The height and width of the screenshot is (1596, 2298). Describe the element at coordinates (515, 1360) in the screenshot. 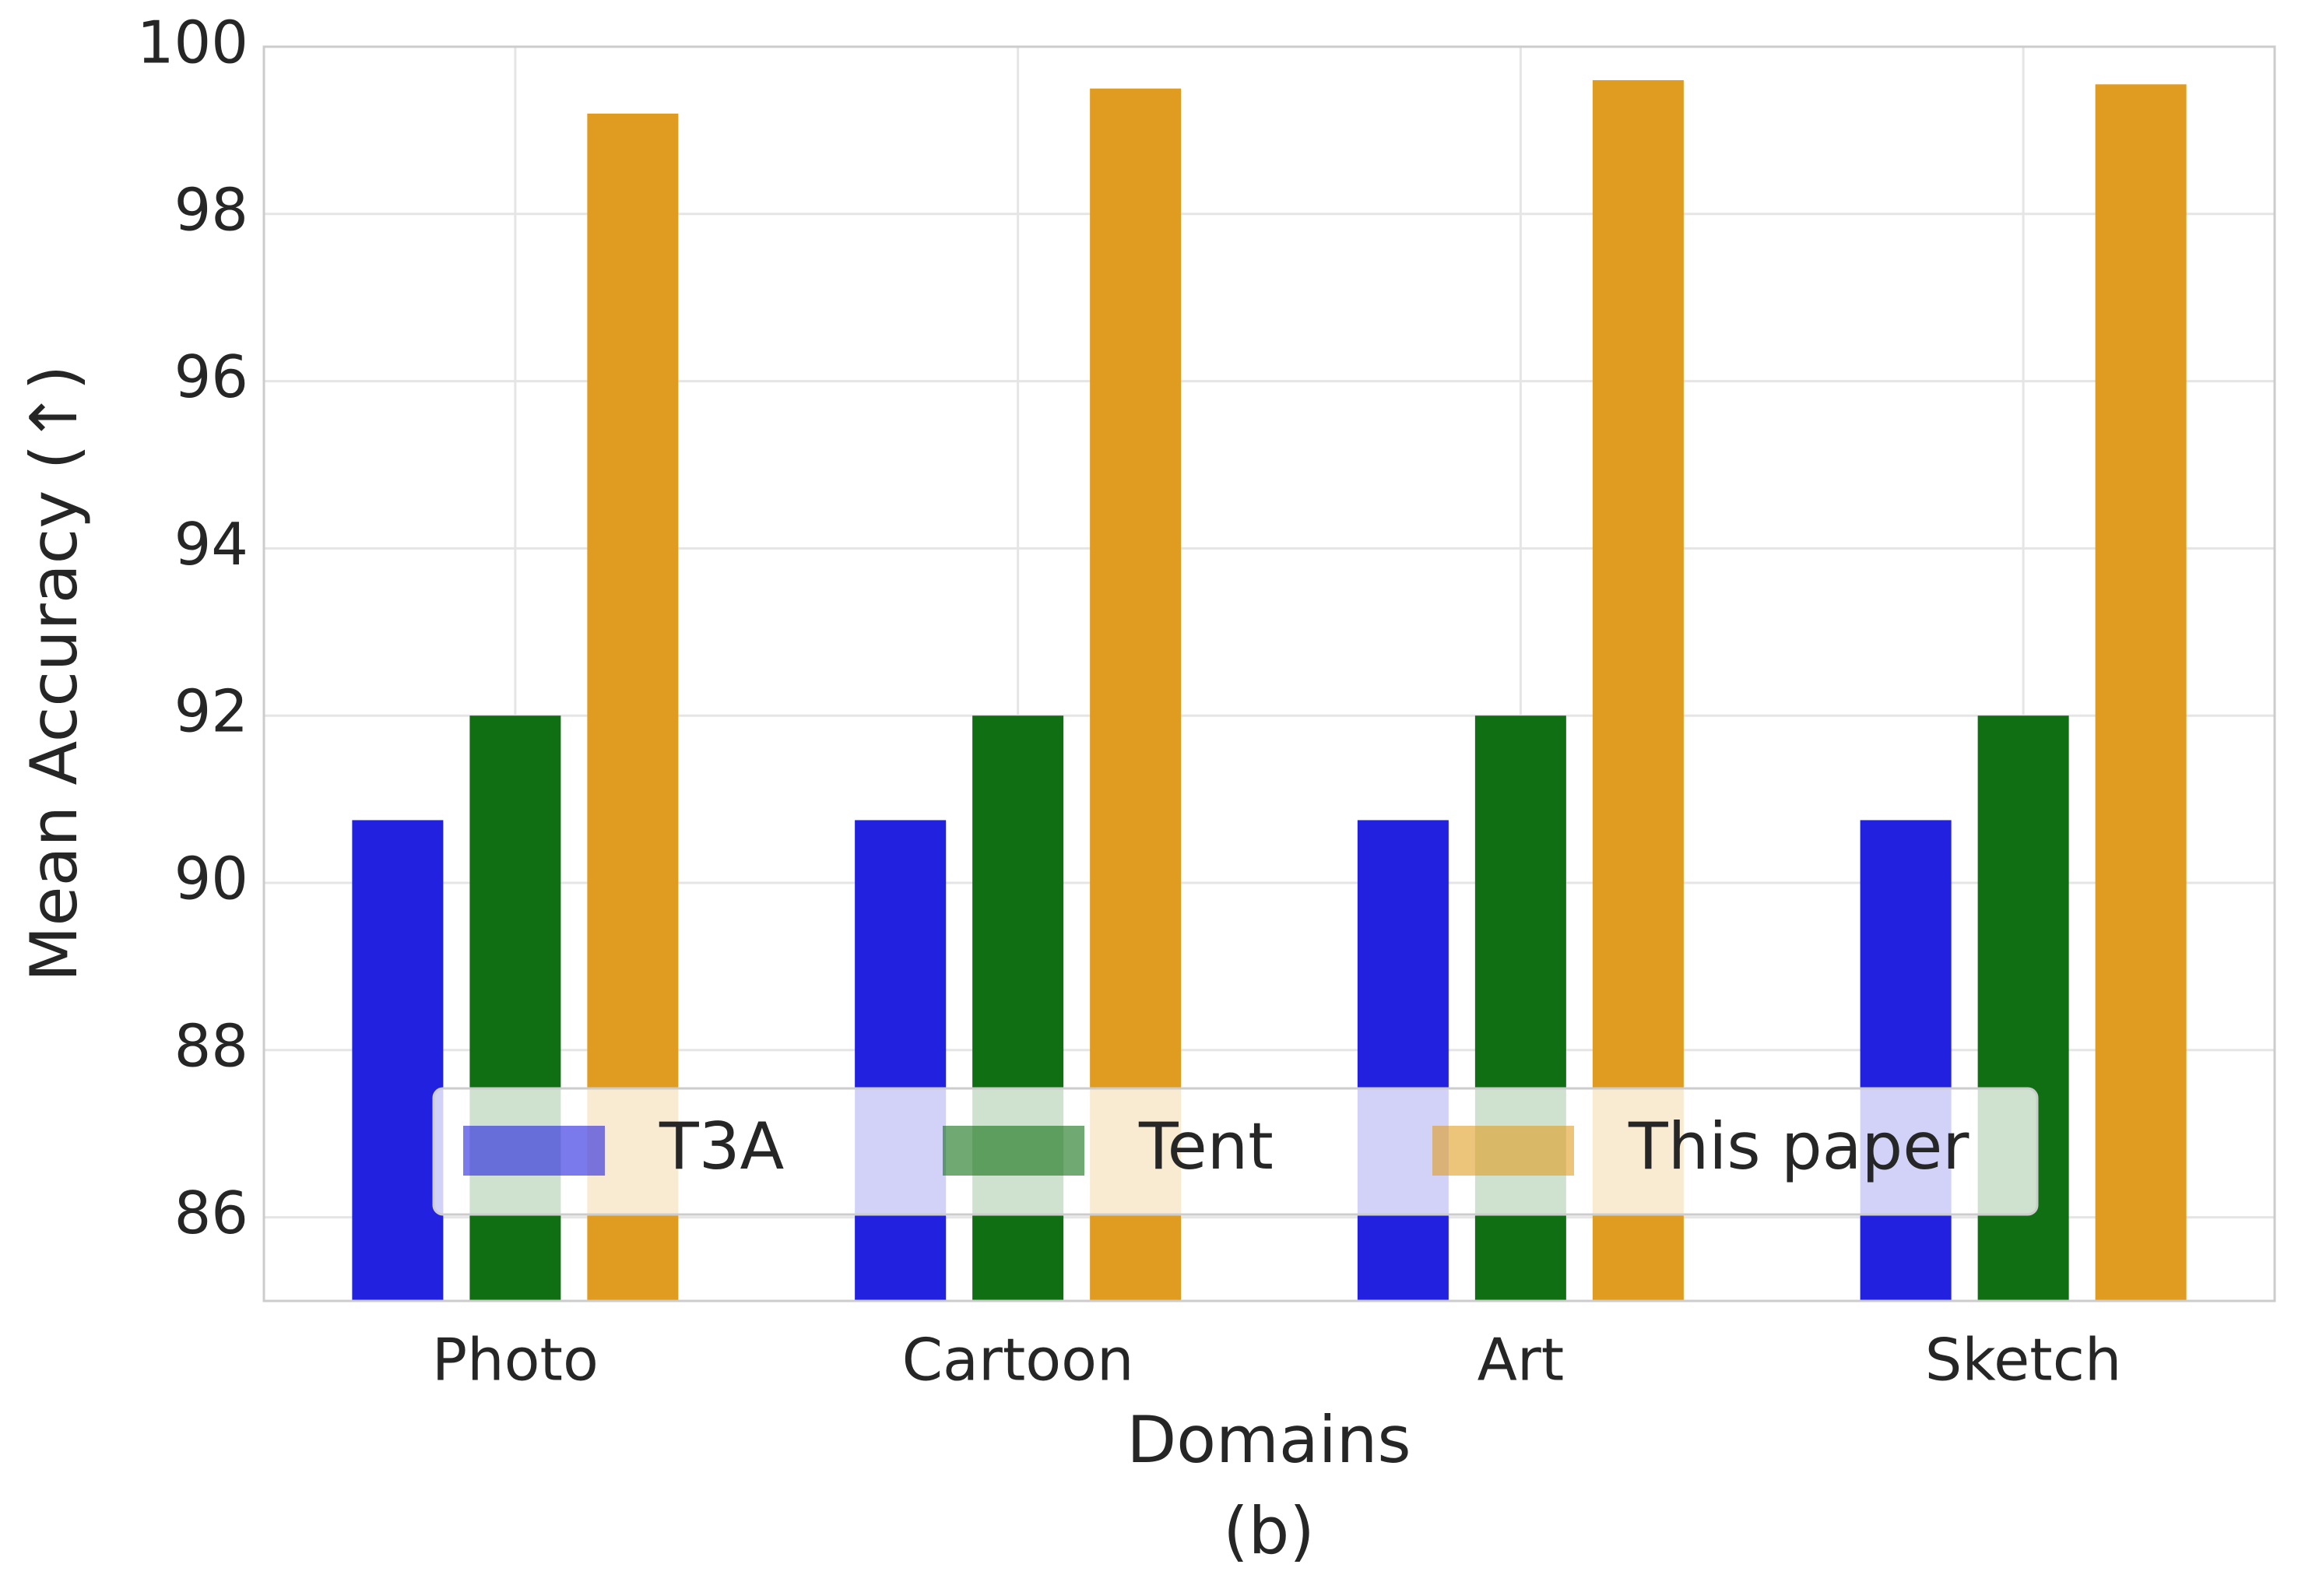

I see `x-tick-label: Photo` at that location.